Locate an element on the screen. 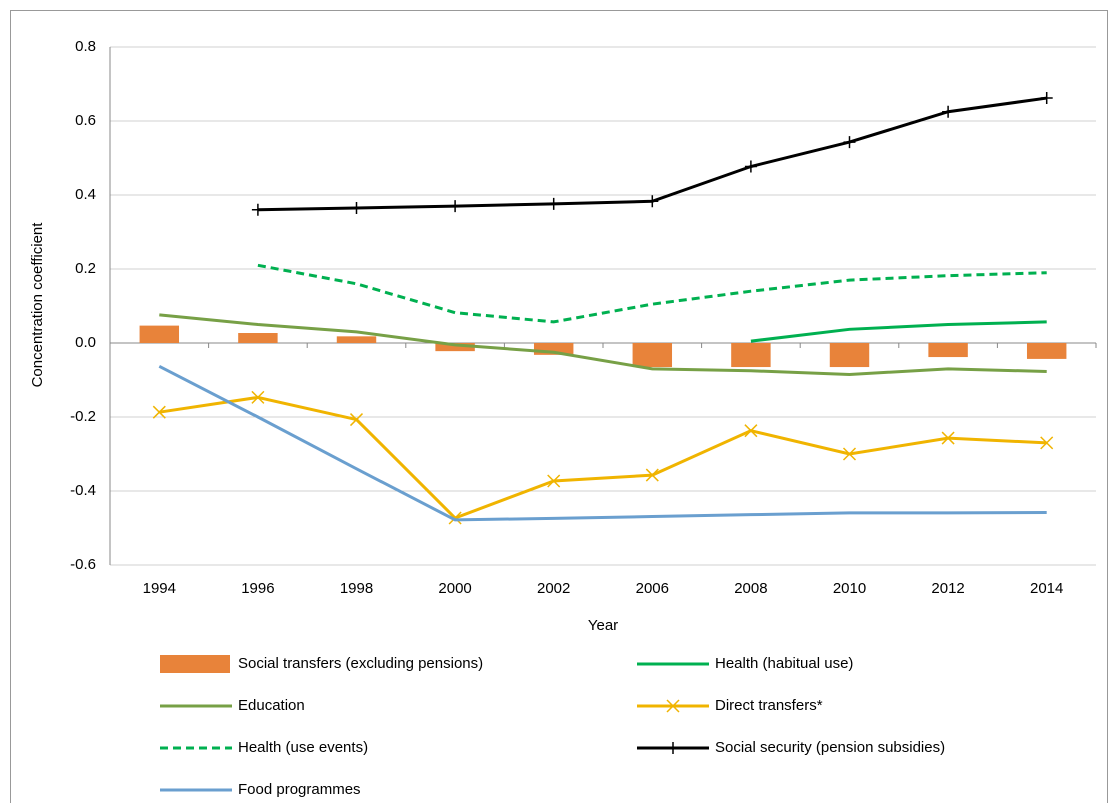  x-tick-label: 2000 is located at coordinates (454, 588).